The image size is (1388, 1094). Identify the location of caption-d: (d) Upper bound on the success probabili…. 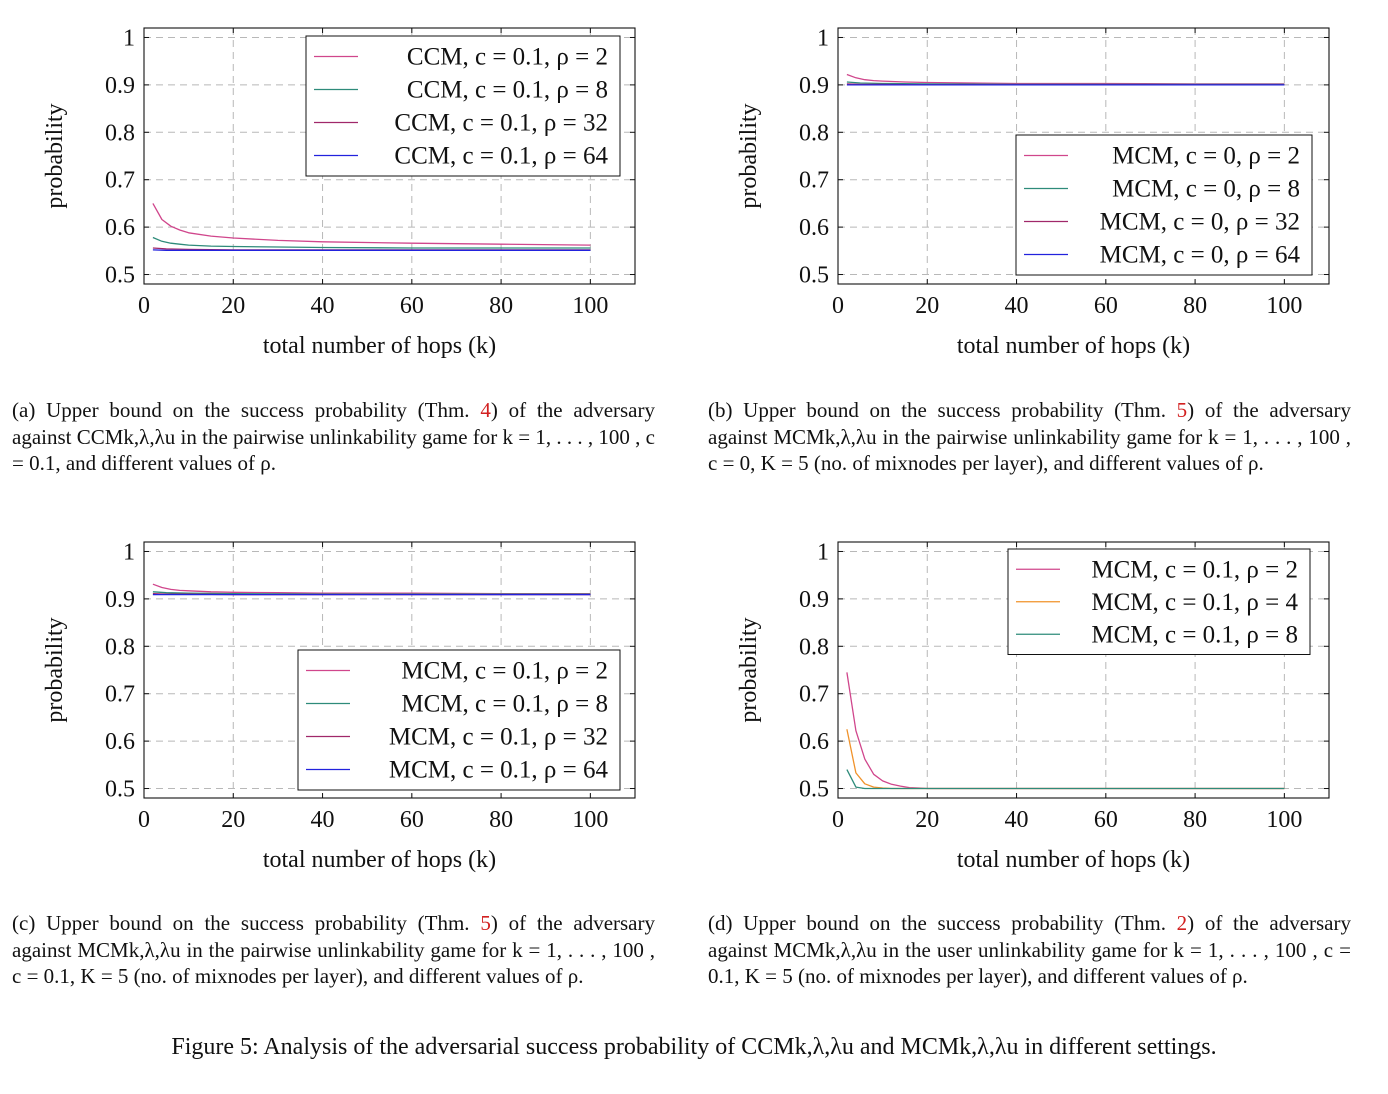
(1029, 950).